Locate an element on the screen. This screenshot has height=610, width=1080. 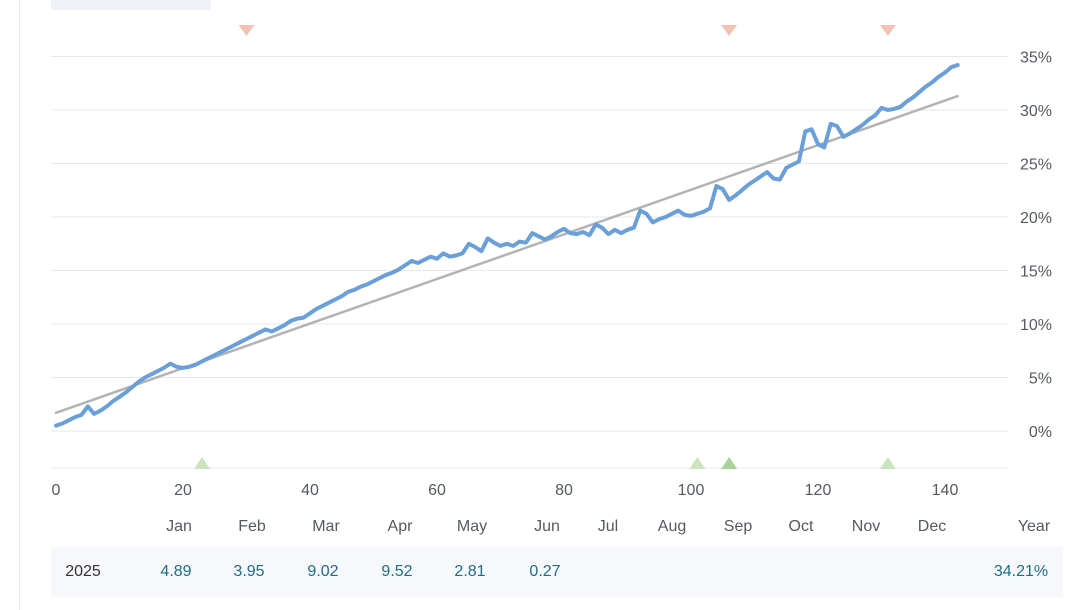
month-label: Apr is located at coordinates (401, 526).